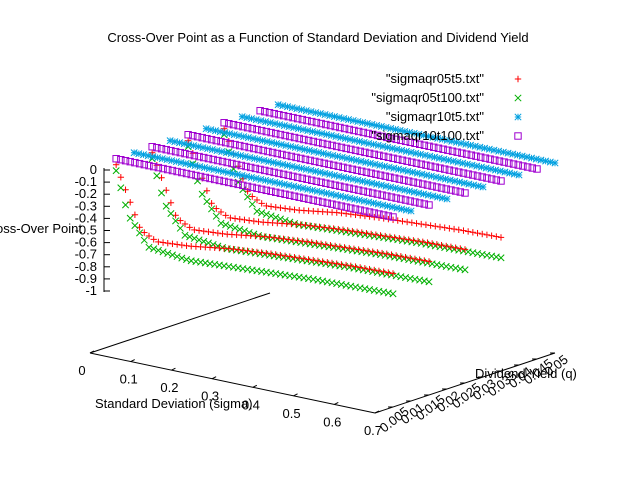 This screenshot has width=640, height=480. What do you see at coordinates (210, 396) in the screenshot?
I see `x-tick-label: 0.3` at bounding box center [210, 396].